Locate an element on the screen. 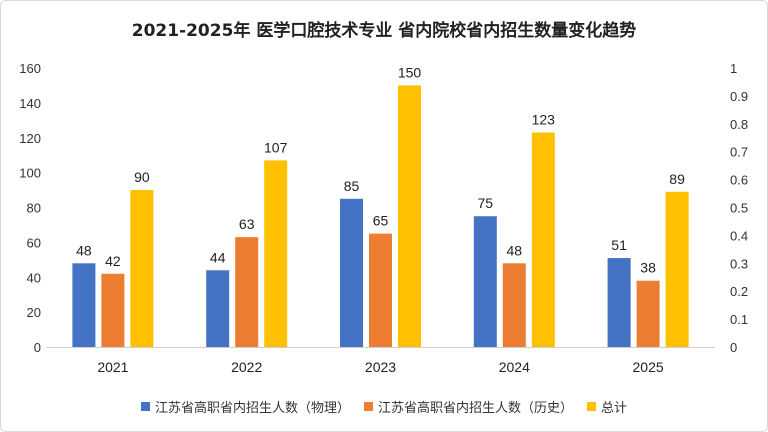 This screenshot has height=432, width=768. y-tick-label: 0 is located at coordinates (37, 347).